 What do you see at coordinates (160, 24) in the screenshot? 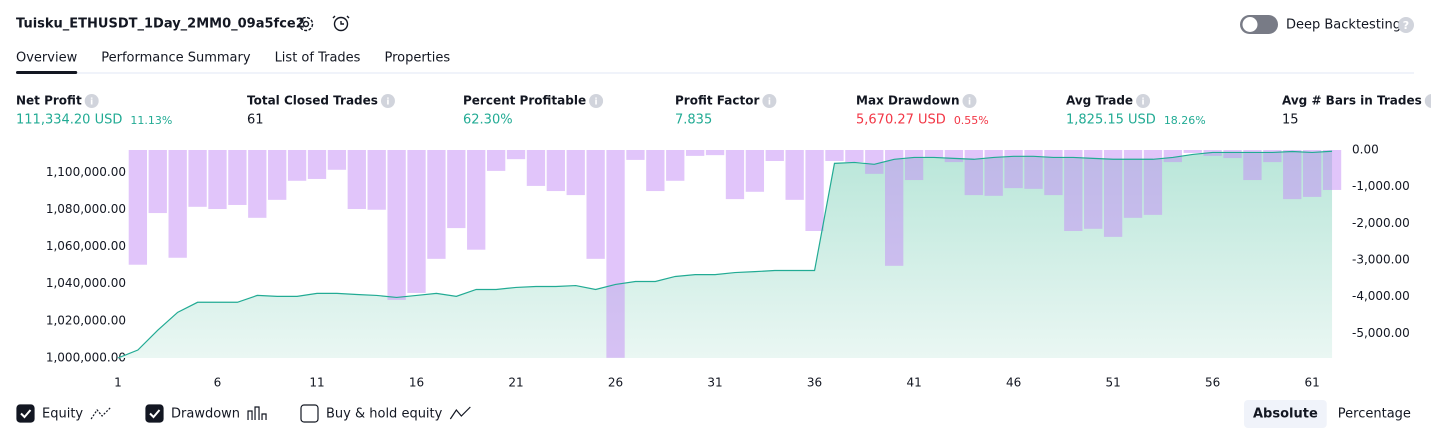
I see `strategy-title: Tuisku_ETHUSDT_1Day_2MM0_09a5fce2` at bounding box center [160, 24].